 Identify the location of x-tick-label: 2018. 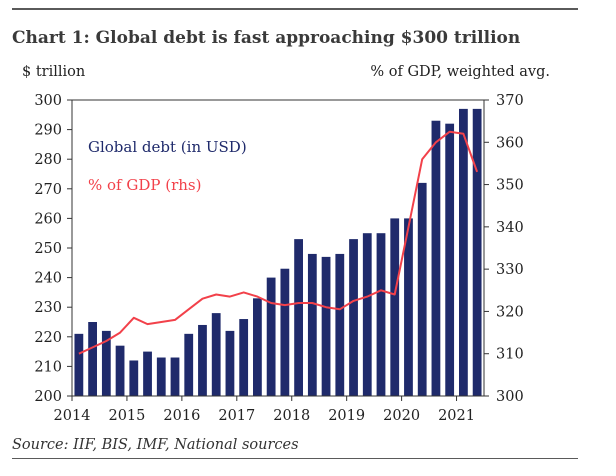
(291, 416).